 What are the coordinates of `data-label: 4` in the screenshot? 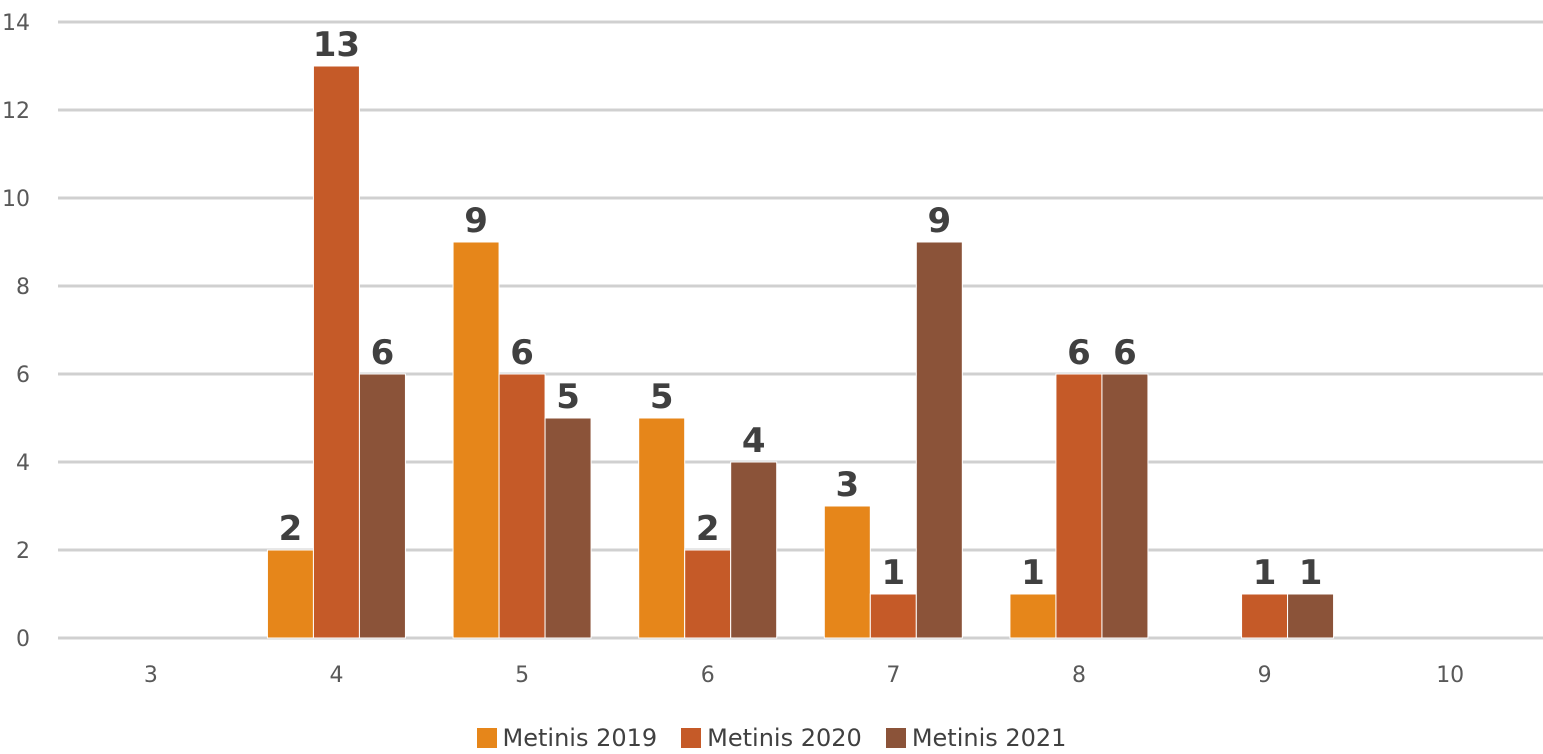 It's located at (754, 441).